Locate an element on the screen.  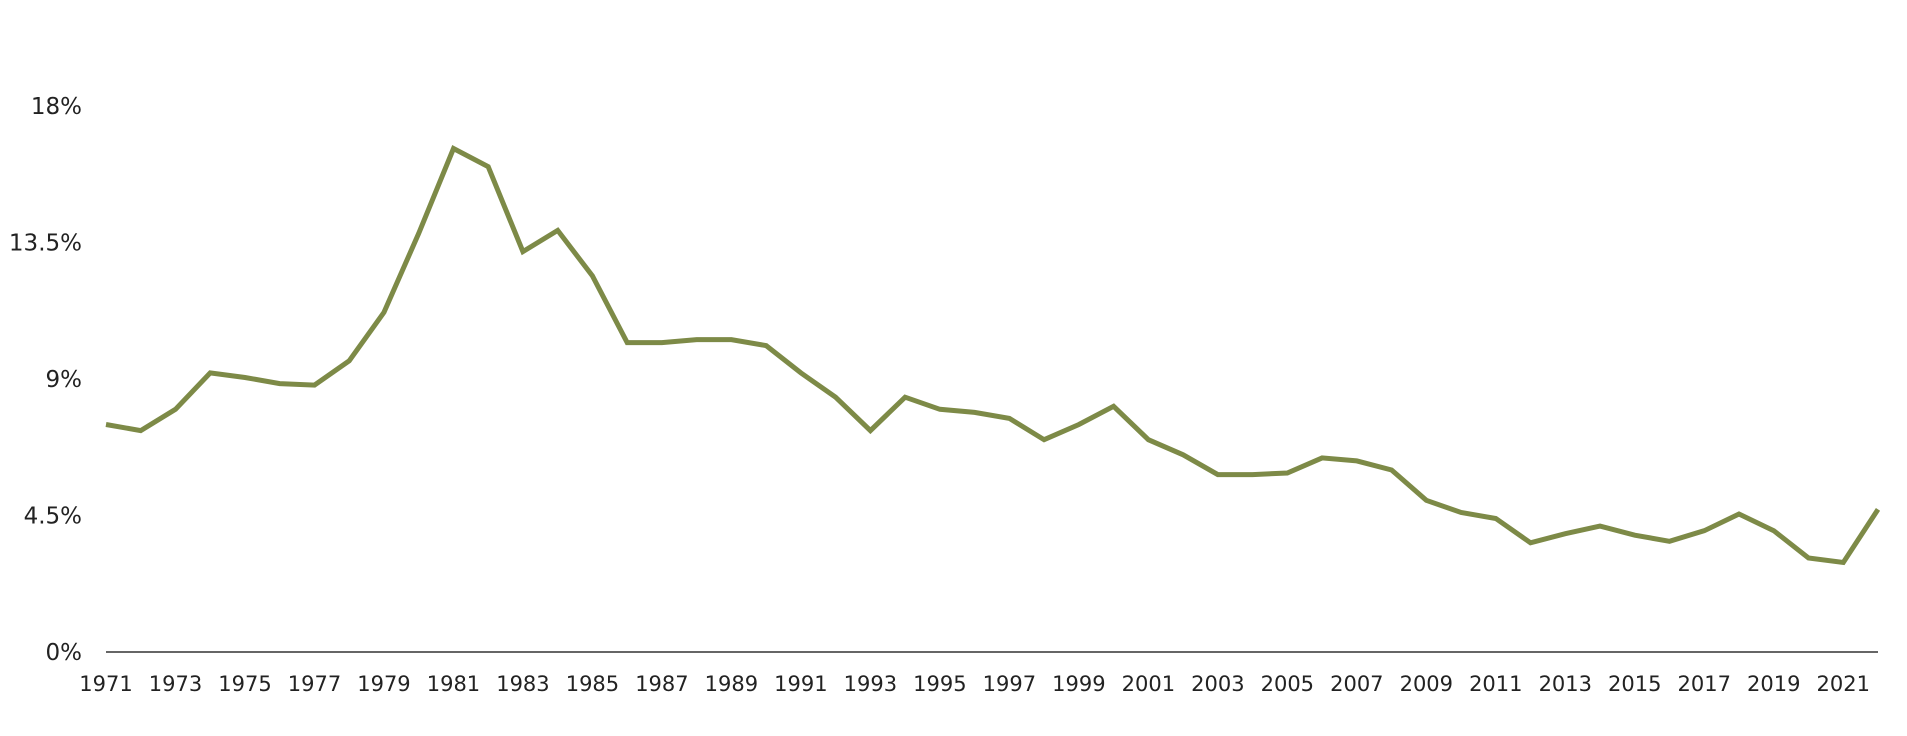
x-tick-label: 2015 is located at coordinates (1634, 684).